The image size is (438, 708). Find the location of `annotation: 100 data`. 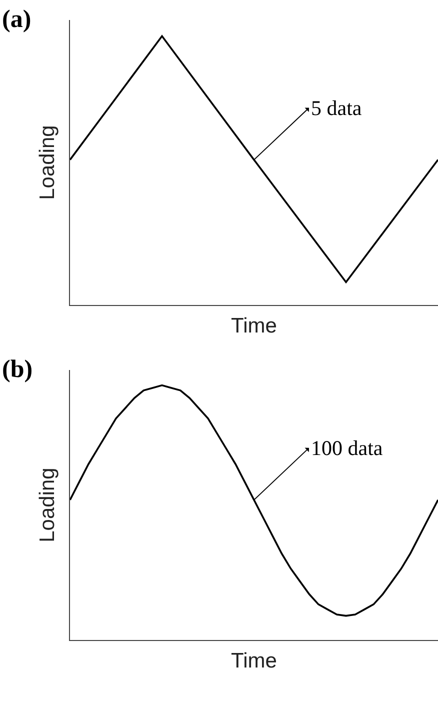

annotation: 100 data is located at coordinates (347, 448).